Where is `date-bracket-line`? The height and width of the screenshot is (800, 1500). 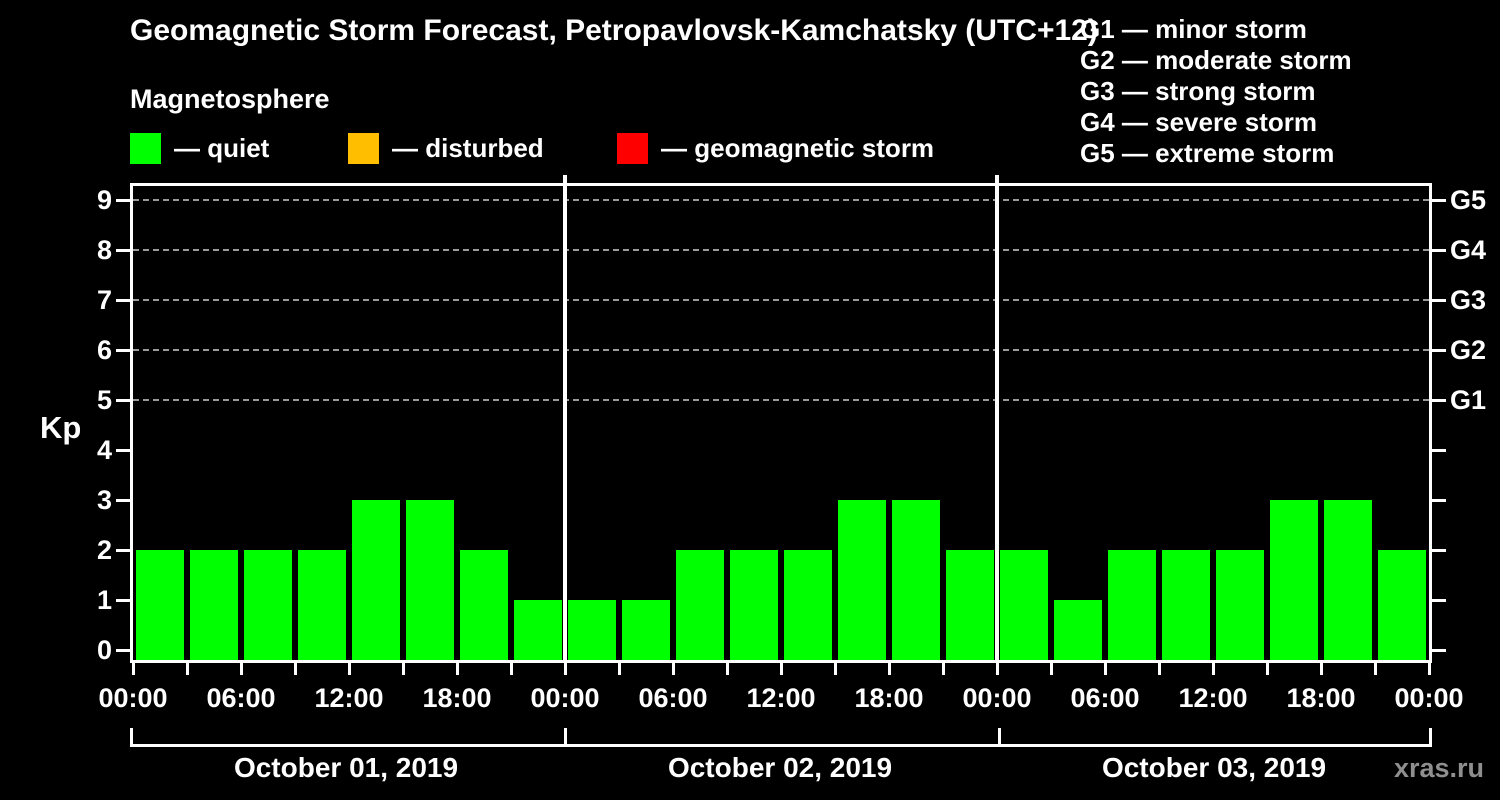
date-bracket-line is located at coordinates (781, 745).